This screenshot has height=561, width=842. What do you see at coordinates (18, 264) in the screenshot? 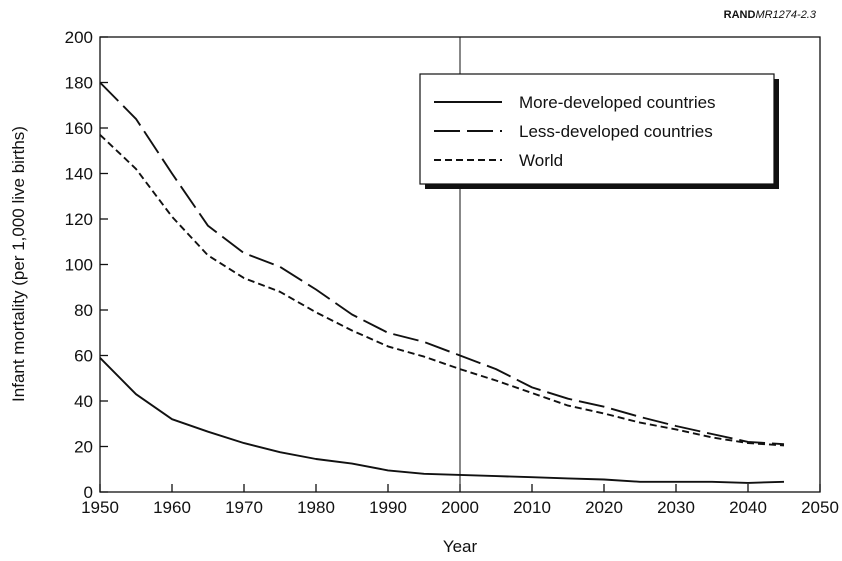
I see `y-axis-title: Infant mortality (per 1,000 live births)` at bounding box center [18, 264].